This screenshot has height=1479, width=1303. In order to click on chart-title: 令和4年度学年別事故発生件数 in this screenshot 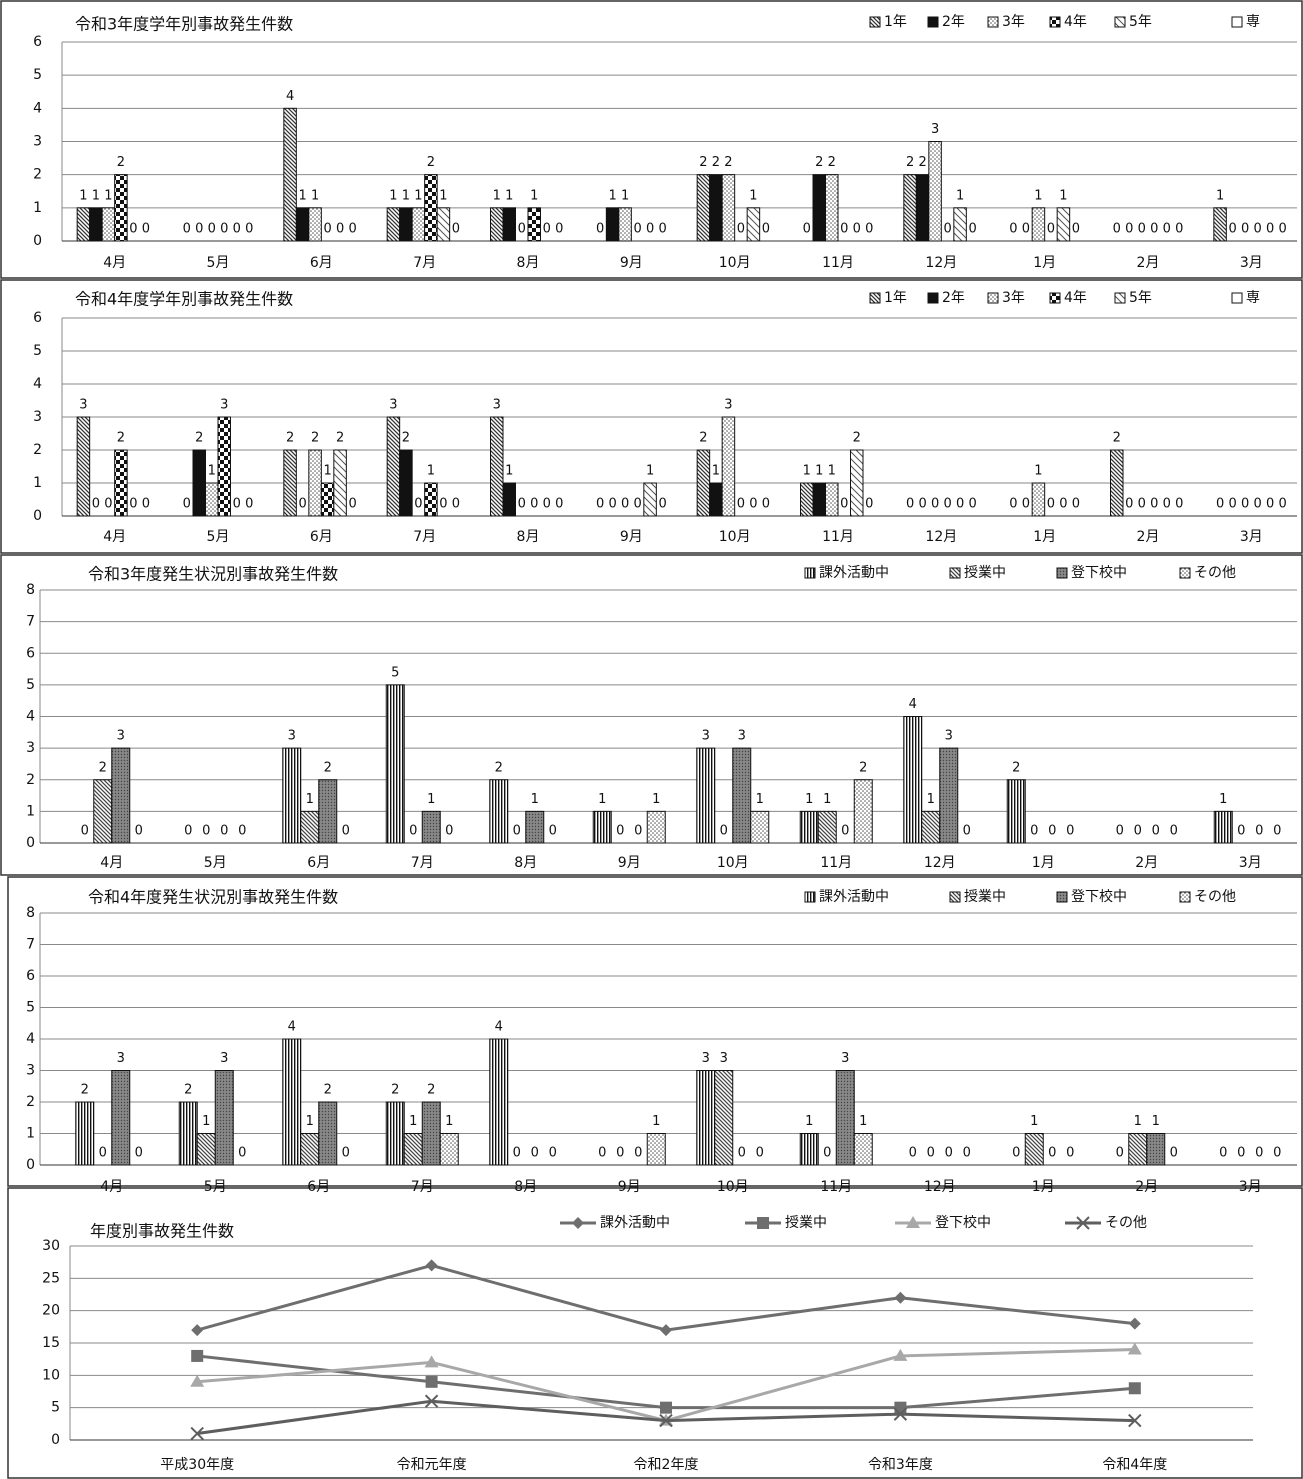, I will do `click(184, 299)`.